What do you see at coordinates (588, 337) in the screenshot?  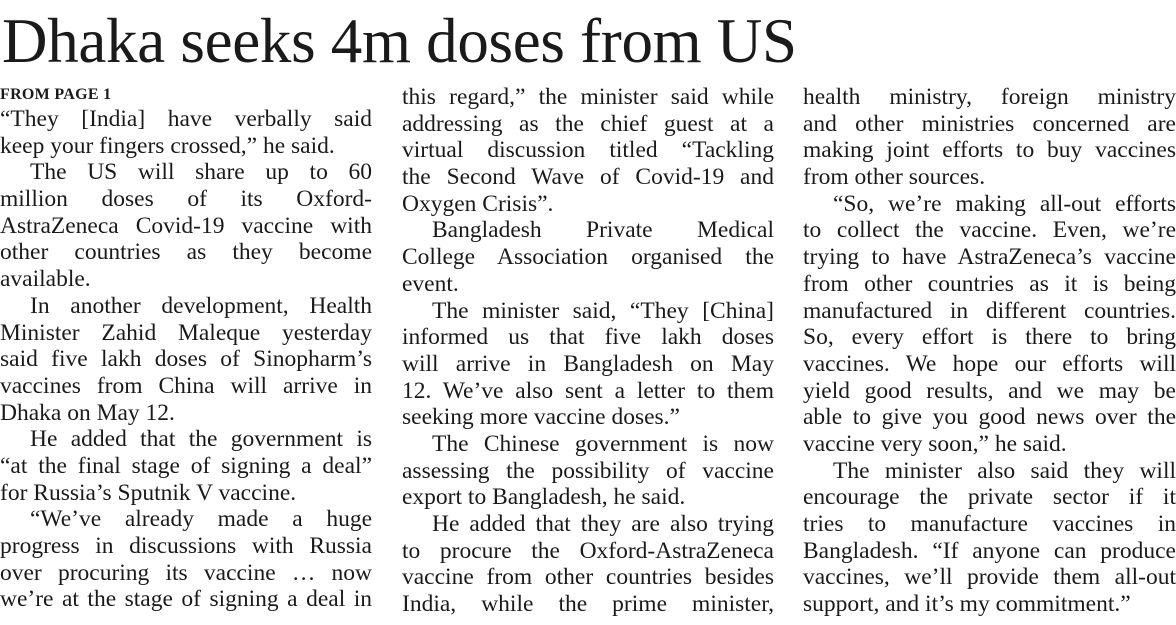 I see `text-line: informed us that five lakh doses` at bounding box center [588, 337].